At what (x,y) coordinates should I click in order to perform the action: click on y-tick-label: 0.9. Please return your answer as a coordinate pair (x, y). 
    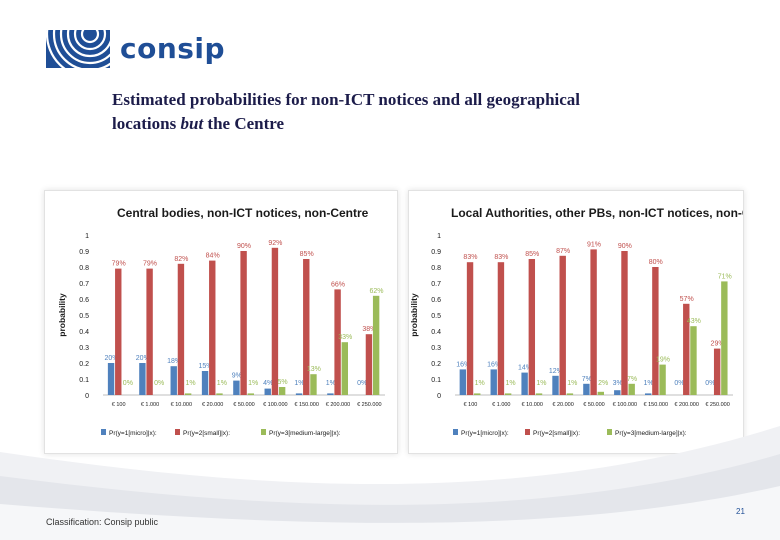
    Looking at the image, I should click on (84, 252).